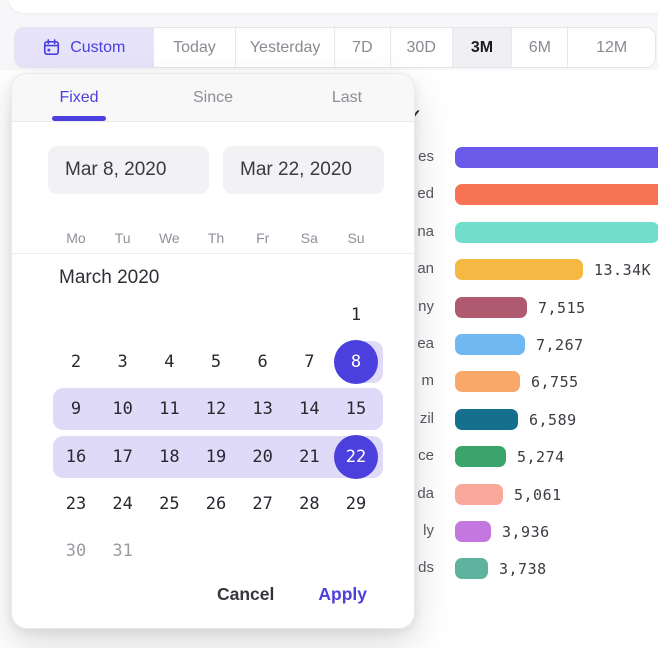 The height and width of the screenshot is (648, 658). What do you see at coordinates (122, 551) in the screenshot?
I see `day-cell: 31` at bounding box center [122, 551].